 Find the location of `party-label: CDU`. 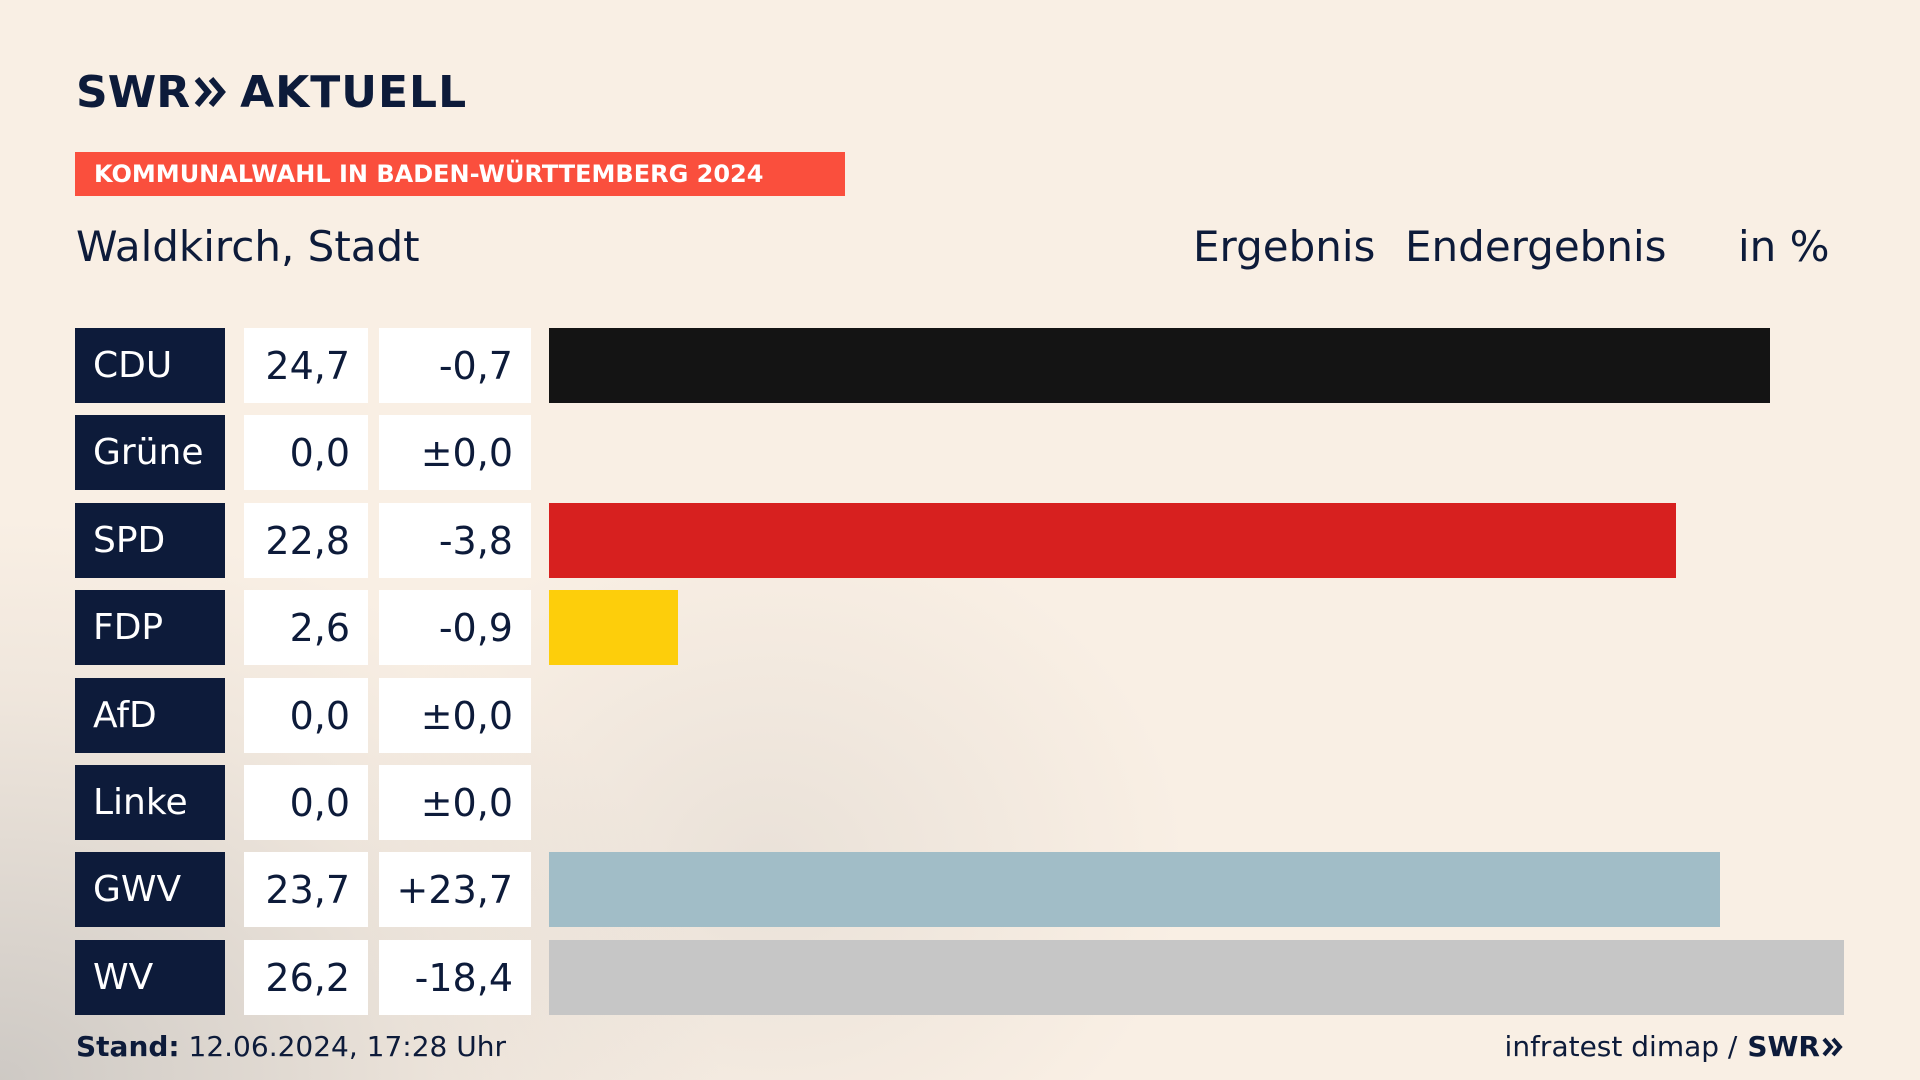

party-label: CDU is located at coordinates (150, 365).